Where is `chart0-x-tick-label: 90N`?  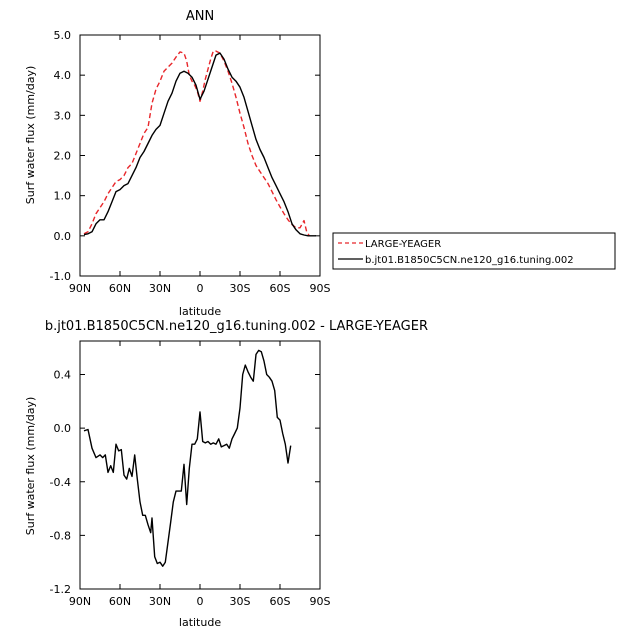 chart0-x-tick-label: 90N is located at coordinates (80, 288).